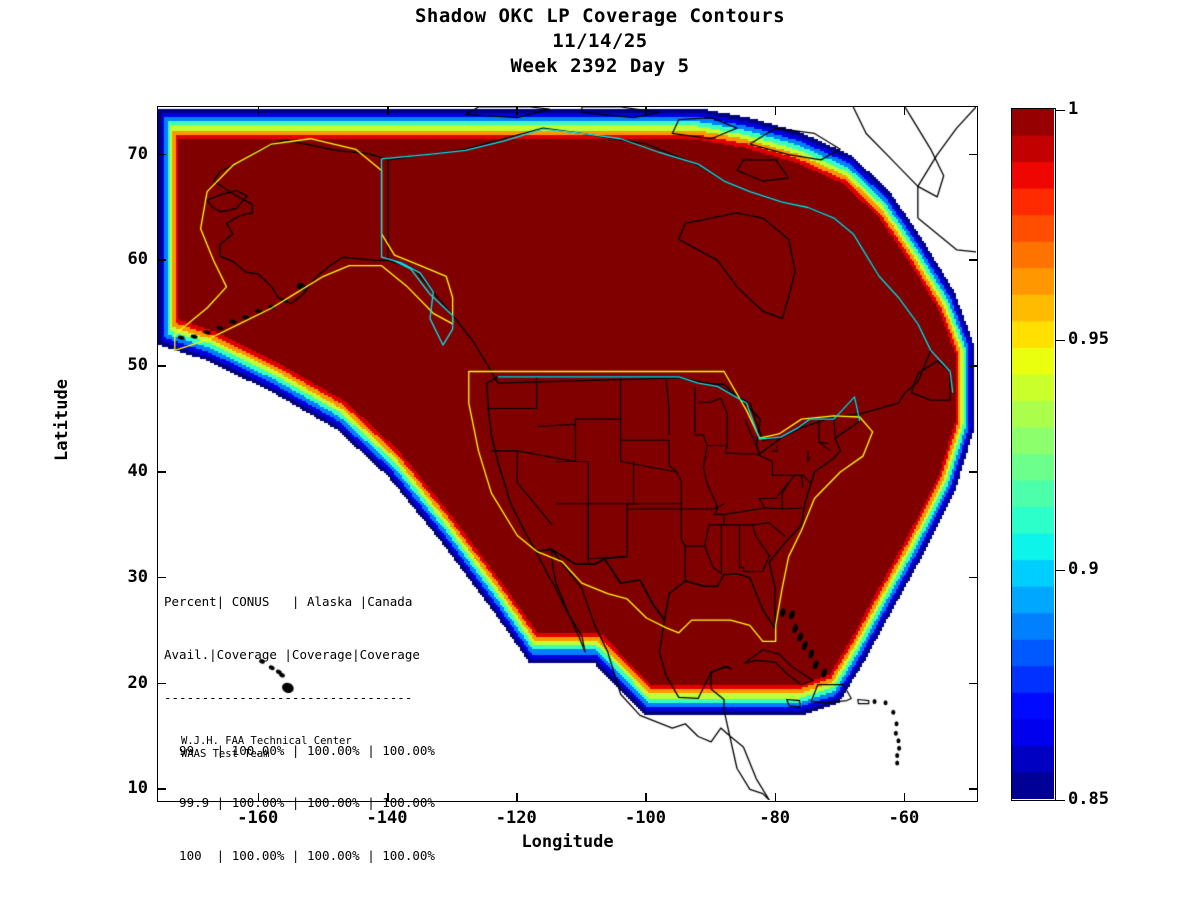  What do you see at coordinates (775, 818) in the screenshot?
I see `x-tick-label: -80` at bounding box center [775, 818].